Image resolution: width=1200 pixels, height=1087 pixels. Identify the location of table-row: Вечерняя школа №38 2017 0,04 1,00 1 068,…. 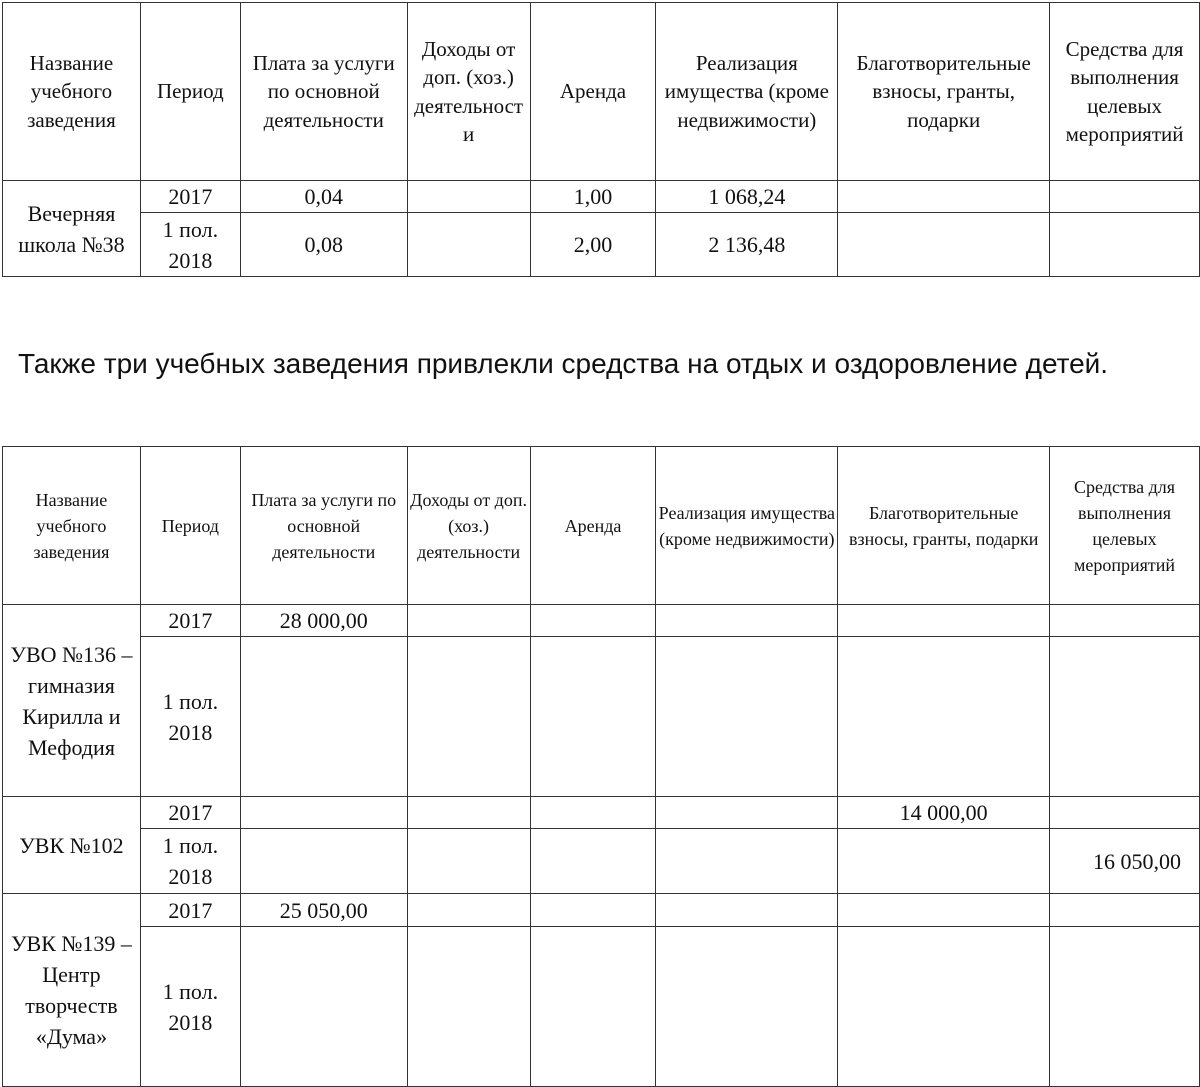
(601, 228).